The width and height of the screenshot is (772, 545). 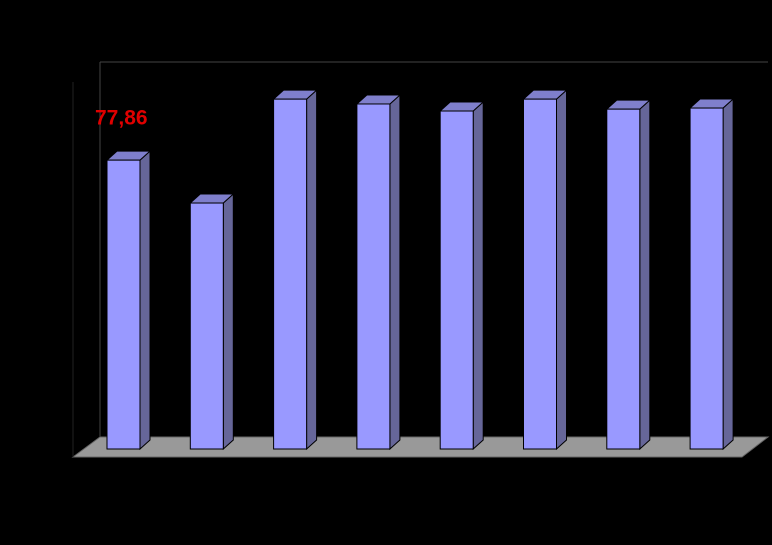 What do you see at coordinates (121, 118) in the screenshot?
I see `value-label: 77,86` at bounding box center [121, 118].